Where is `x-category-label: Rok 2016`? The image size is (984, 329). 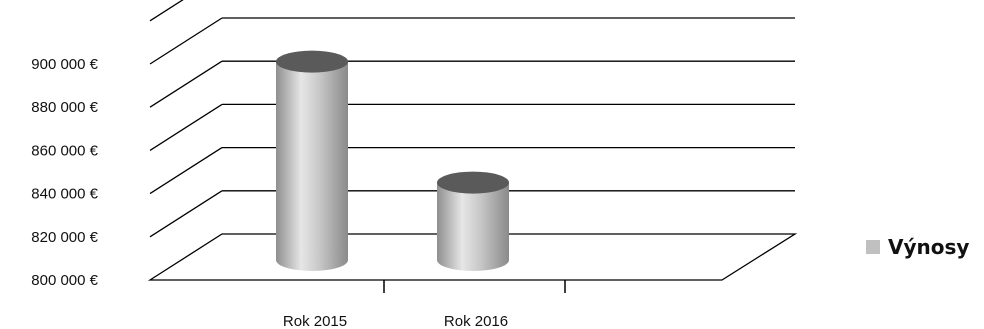 x-category-label: Rok 2016 is located at coordinates (476, 321).